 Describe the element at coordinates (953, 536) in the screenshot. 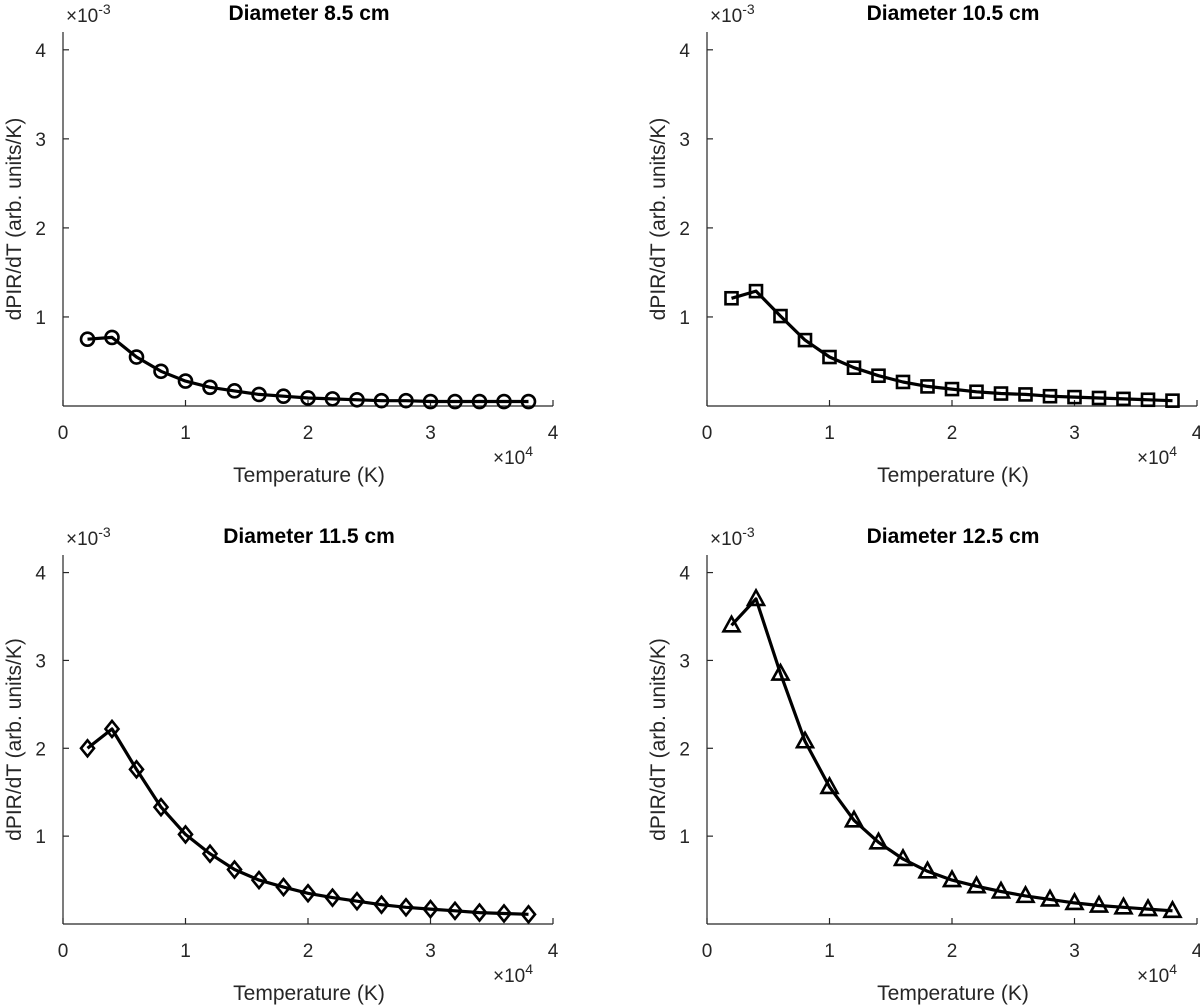

I see `chart-title: Diameter 12.5 cm` at that location.